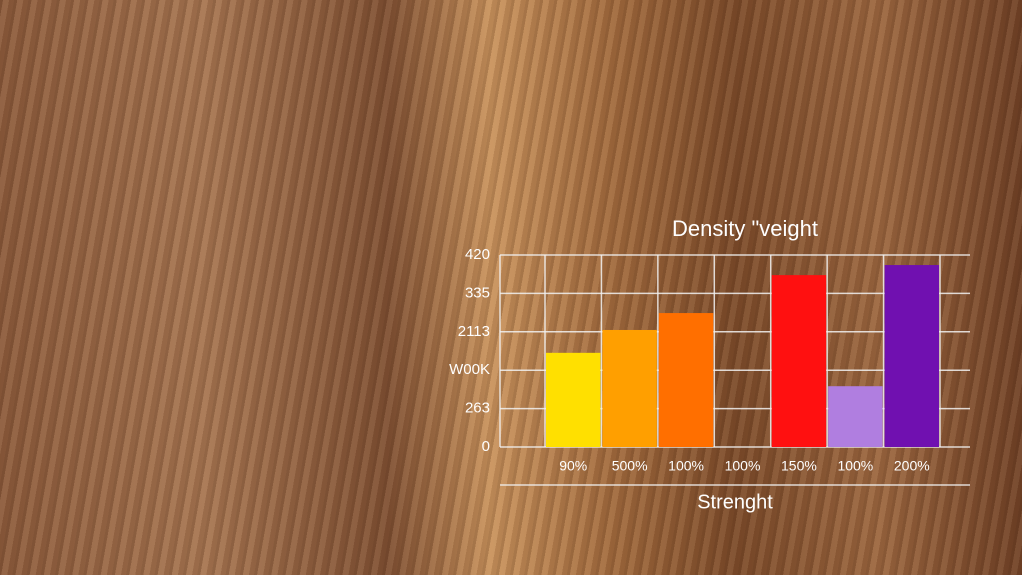 Image resolution: width=1022 pixels, height=575 pixels. I want to click on y-tick-label: 0, so click(486, 446).